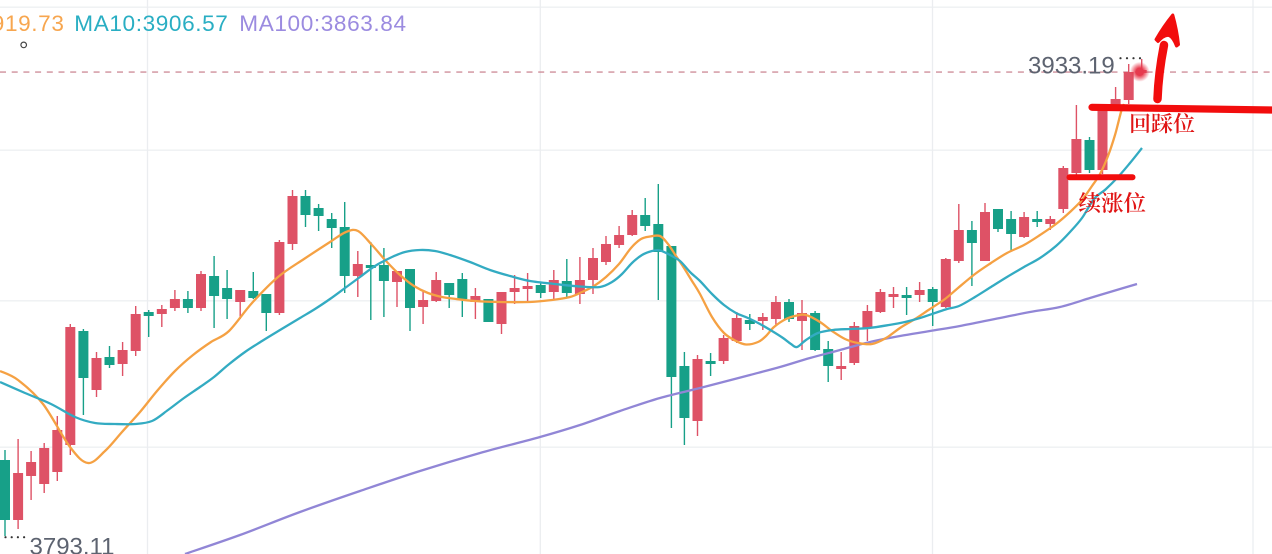 The width and height of the screenshot is (1272, 554). I want to click on svg-text: MA5:3919.73, so click(32, 23).